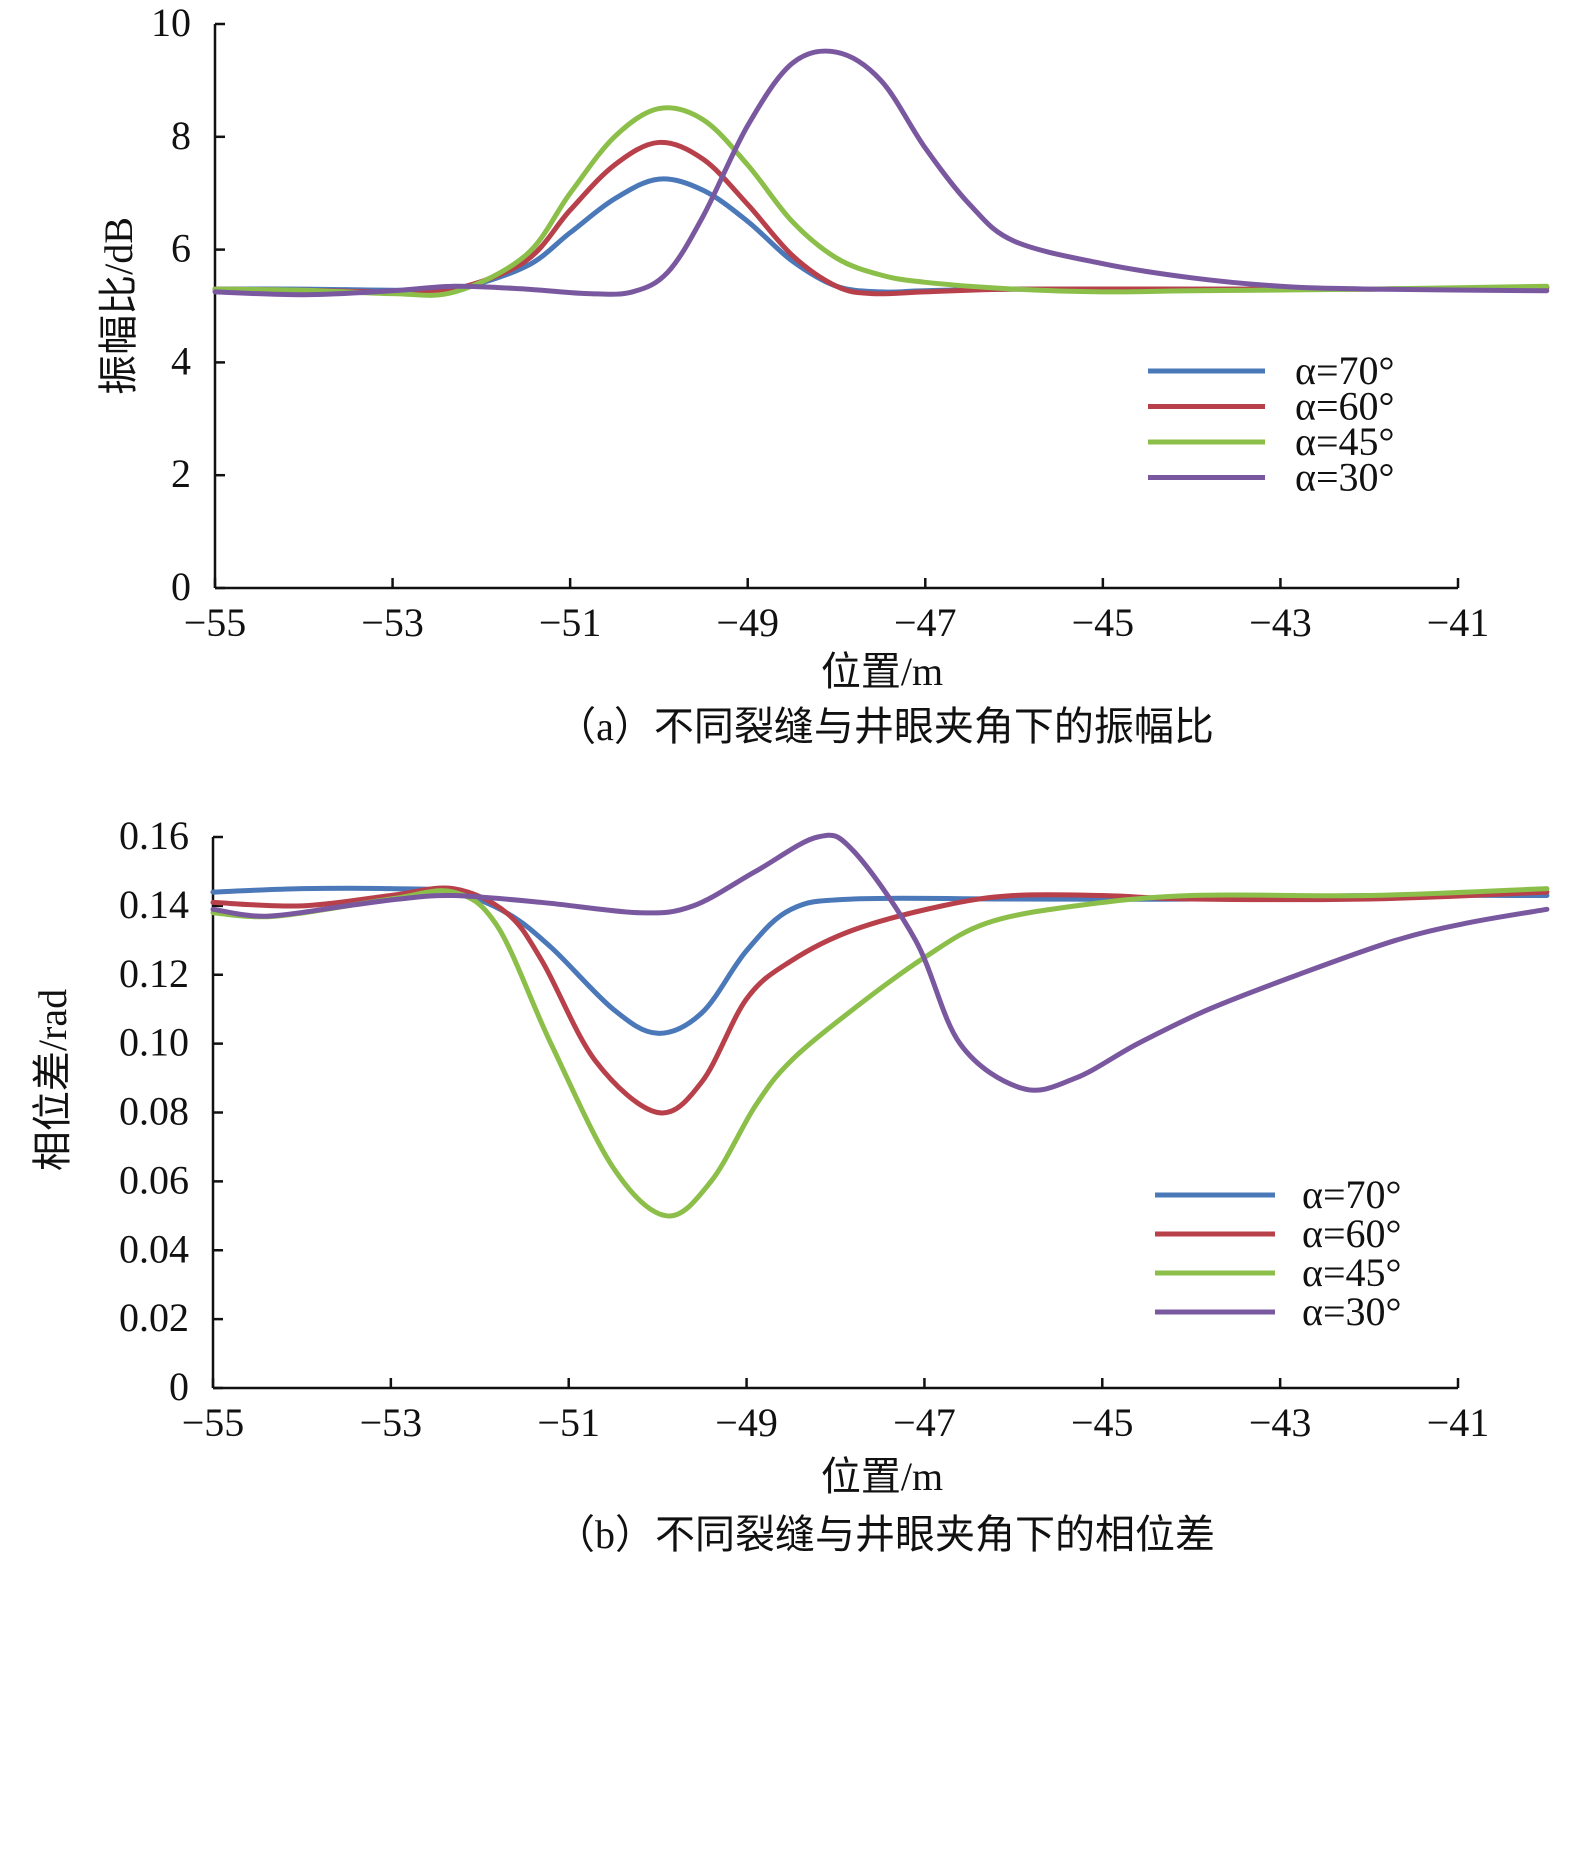 The width and height of the screenshot is (1575, 1860). Describe the element at coordinates (154, 1111) in the screenshot. I see `y-tick-label: 0.08` at that location.